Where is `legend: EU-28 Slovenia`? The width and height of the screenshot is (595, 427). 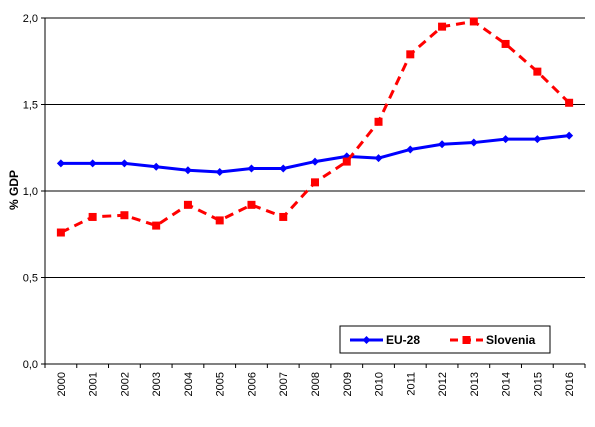 legend: EU-28 Slovenia is located at coordinates (445, 339).